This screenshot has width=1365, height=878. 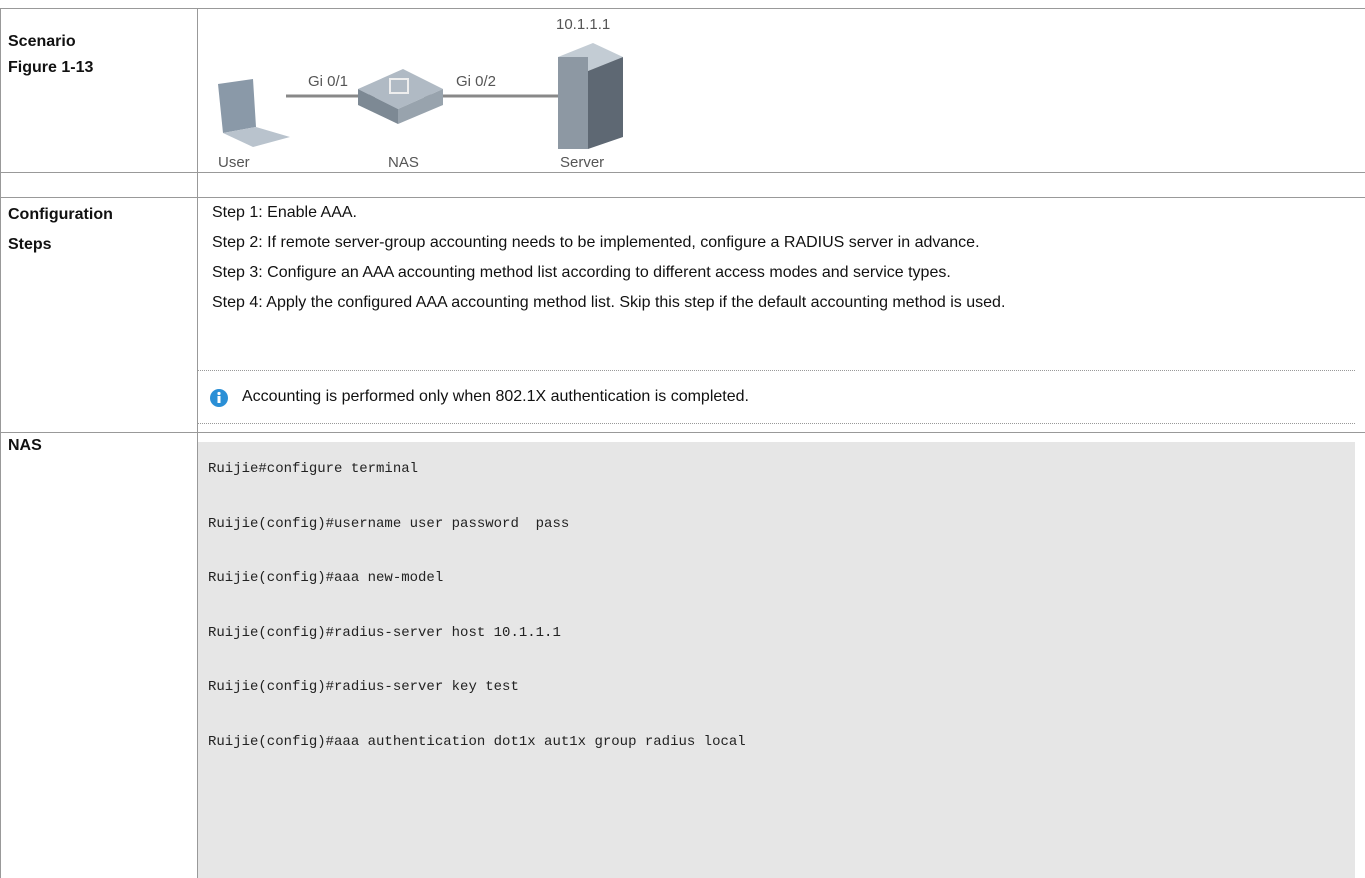 What do you see at coordinates (60, 214) in the screenshot?
I see `label: Configuration` at bounding box center [60, 214].